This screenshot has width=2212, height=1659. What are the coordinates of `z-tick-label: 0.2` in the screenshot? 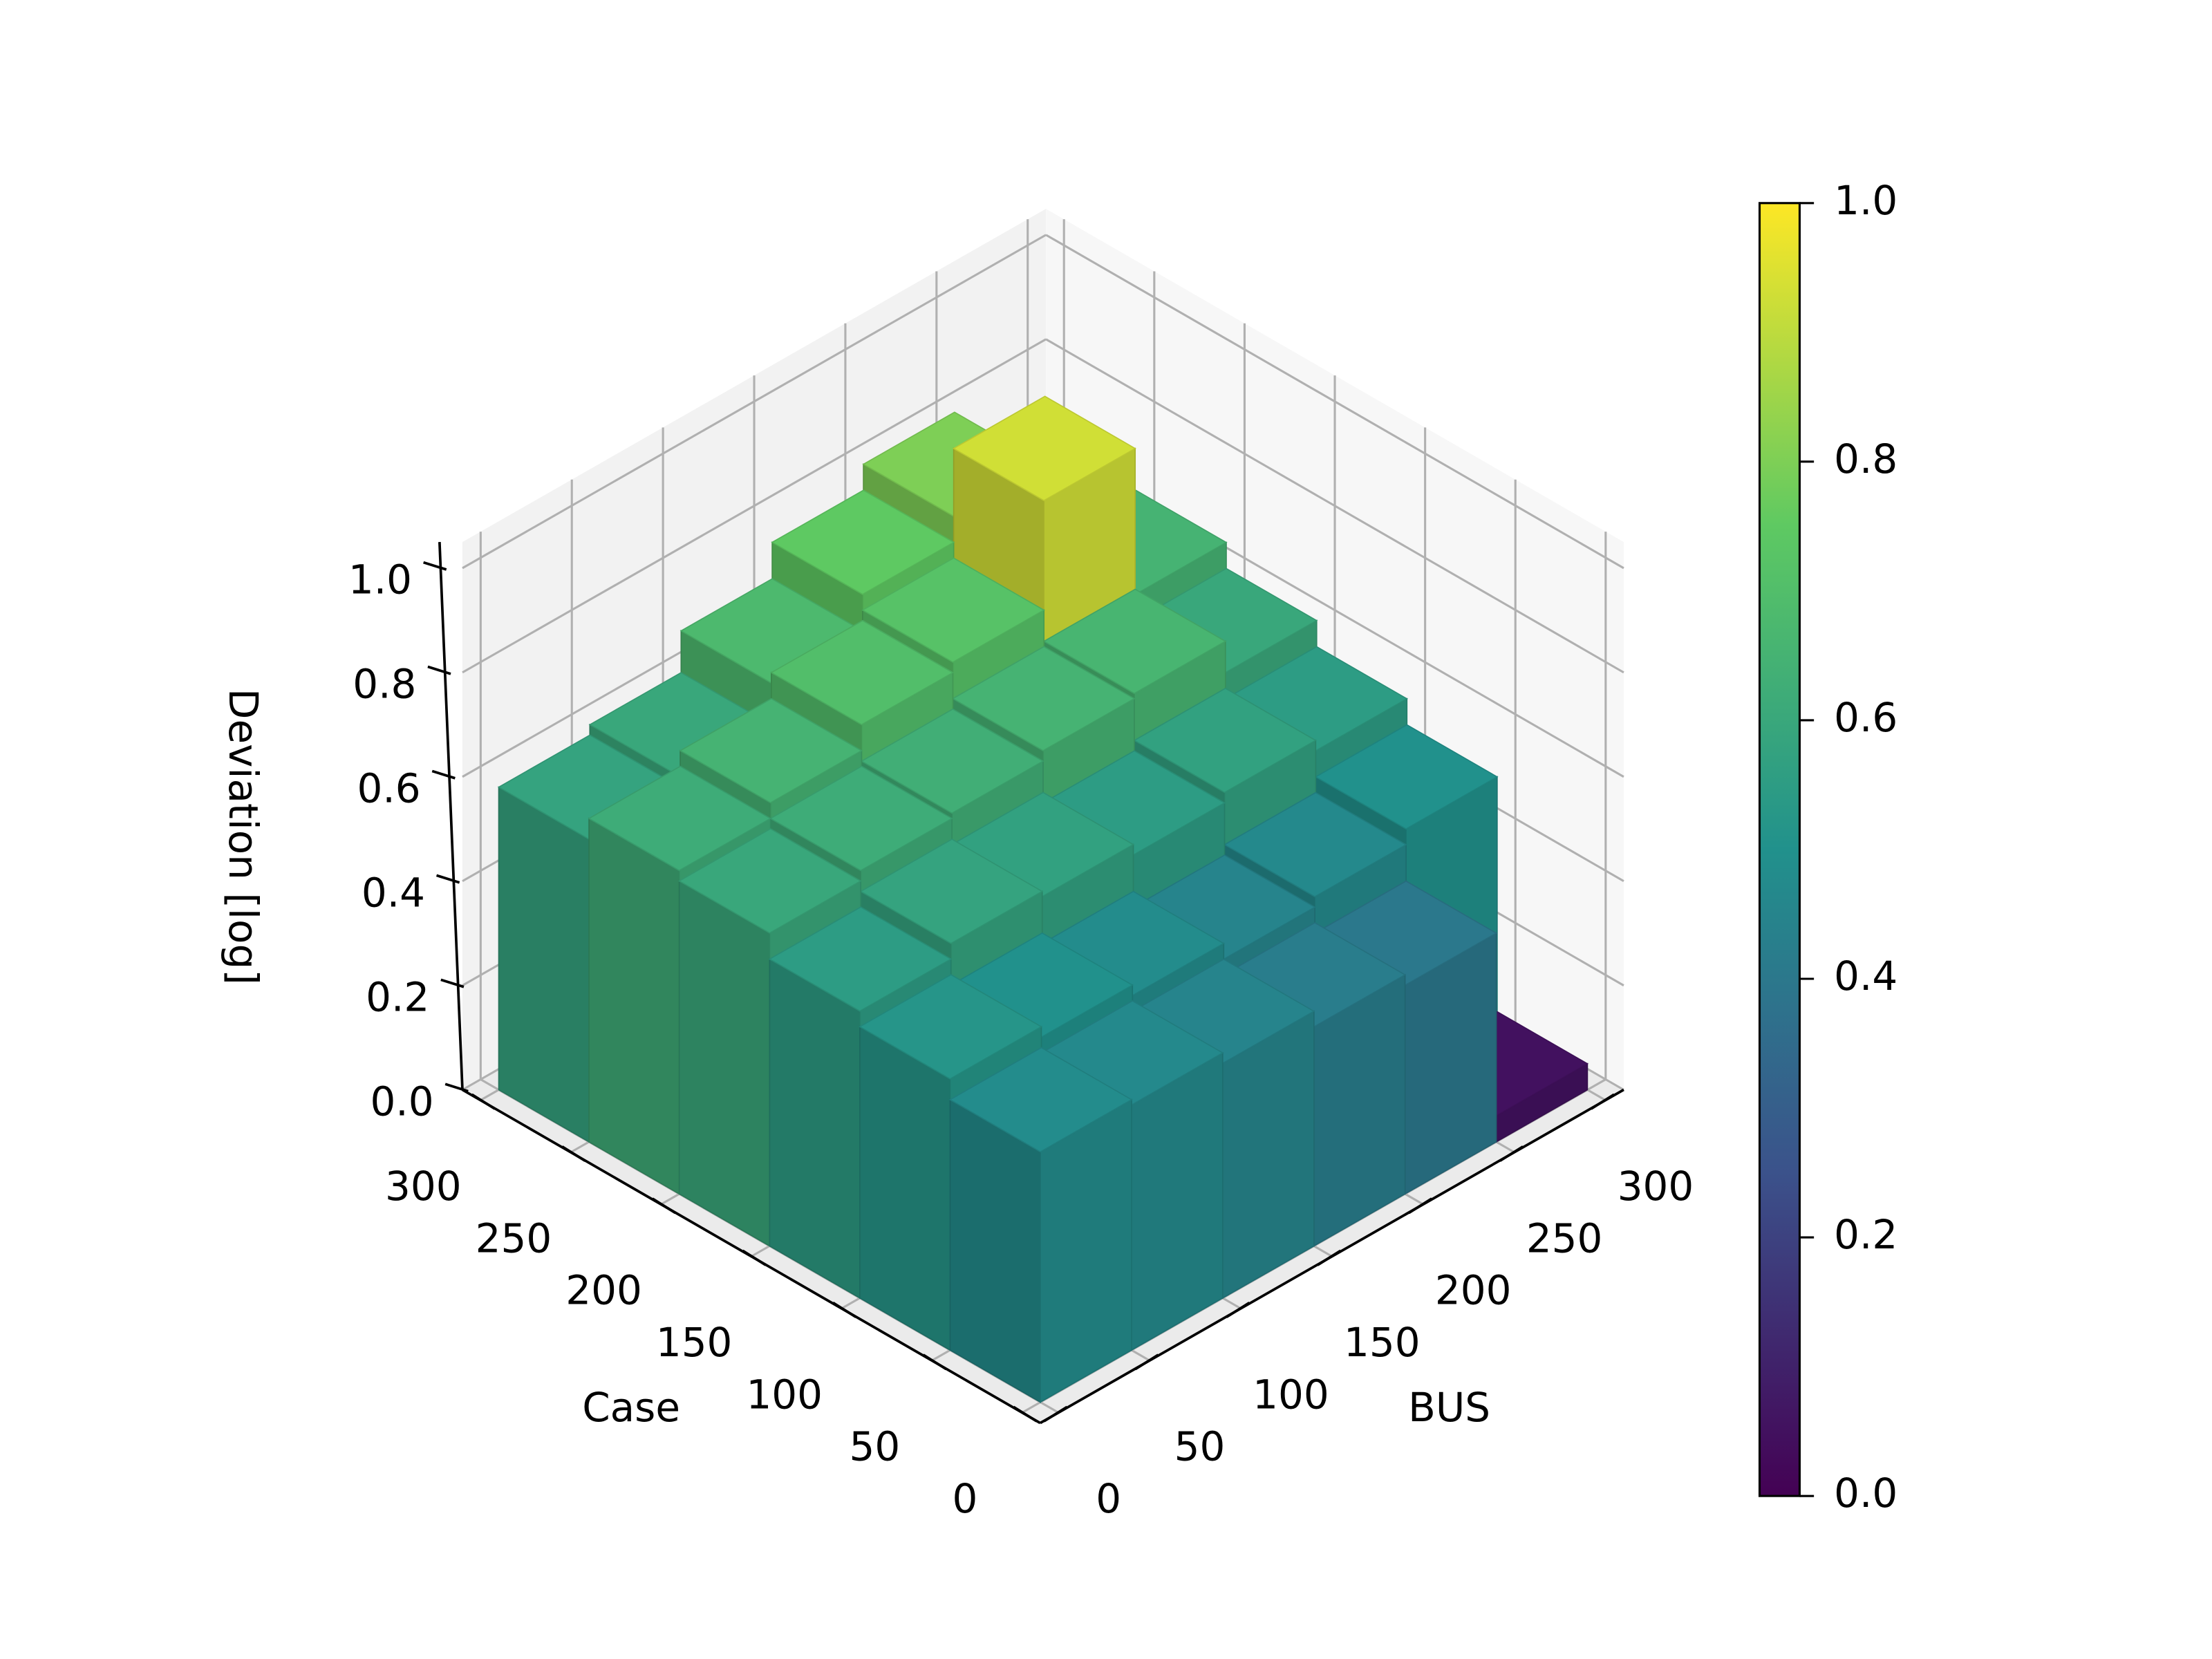 It's located at (398, 997).